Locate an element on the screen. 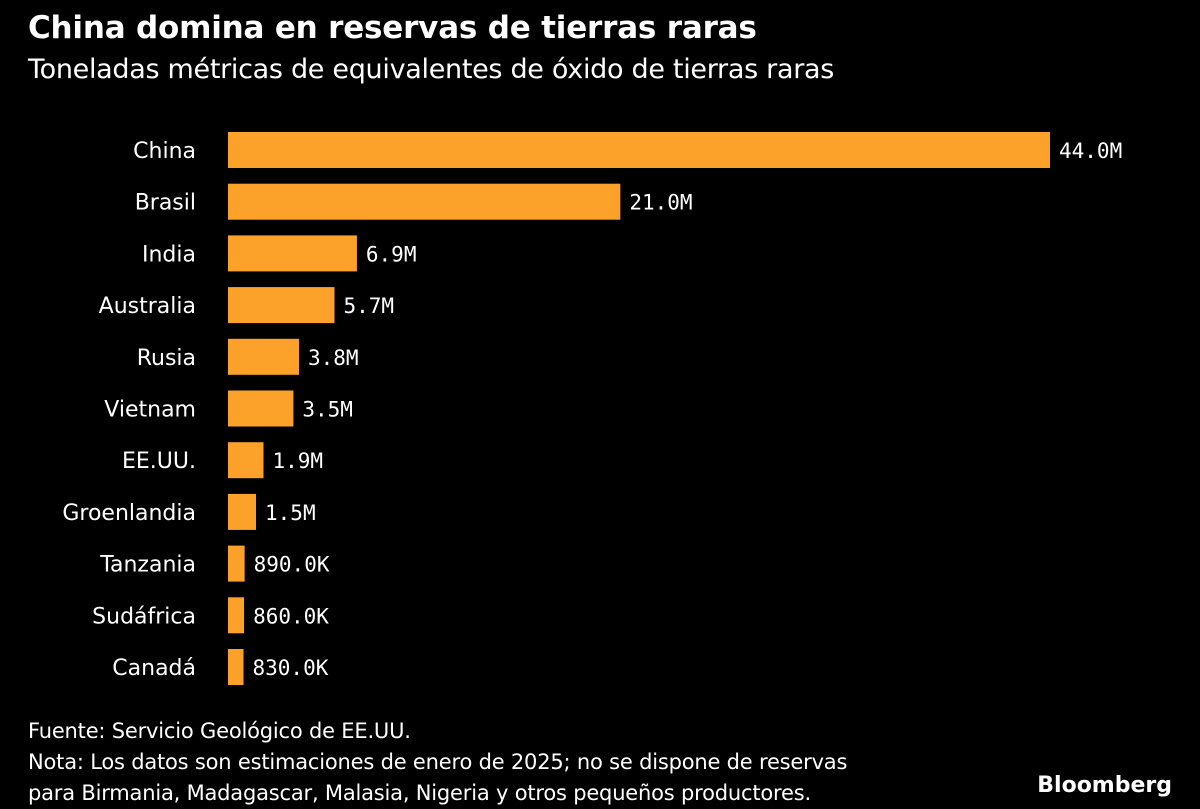 This screenshot has width=1200, height=809. category-label: Sudáfrica is located at coordinates (144, 616).